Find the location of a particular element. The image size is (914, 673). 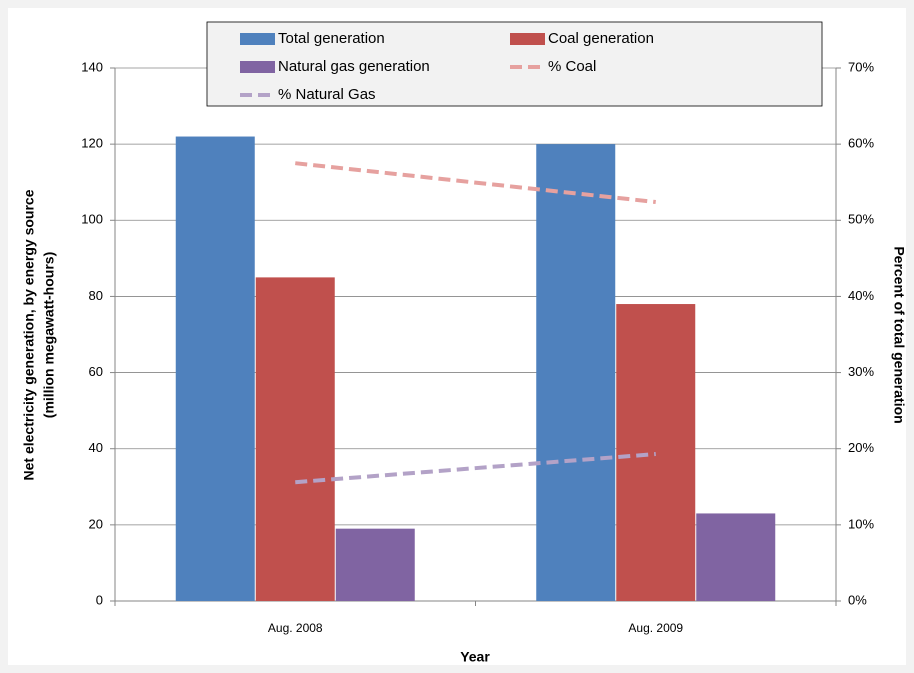

y-tick-label: 120 is located at coordinates (92, 143).